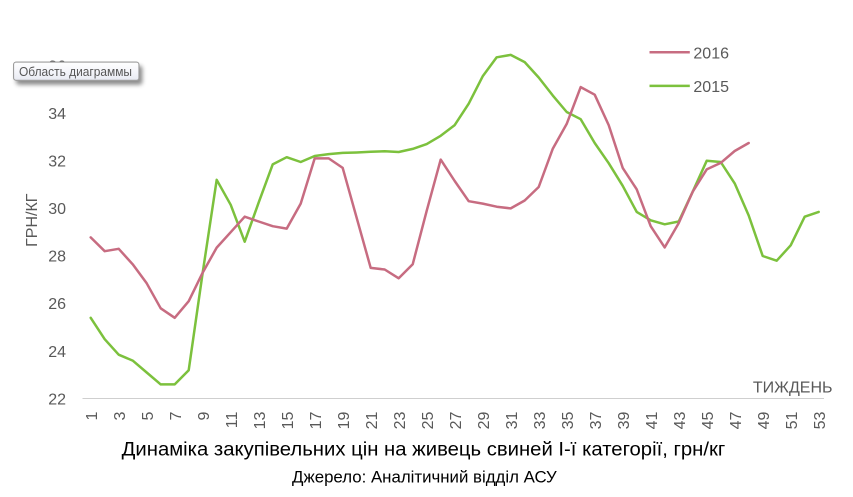 This screenshot has height=497, width=853. I want to click on svg-text: 49, so click(764, 420).